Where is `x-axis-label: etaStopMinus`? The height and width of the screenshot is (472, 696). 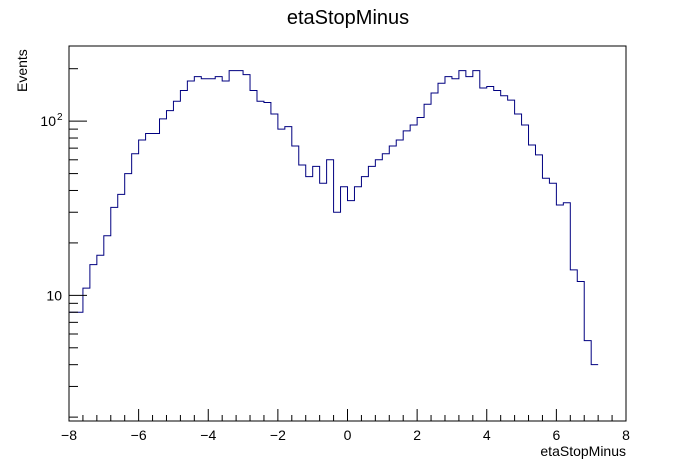 x-axis-label: etaStopMinus is located at coordinates (583, 451).